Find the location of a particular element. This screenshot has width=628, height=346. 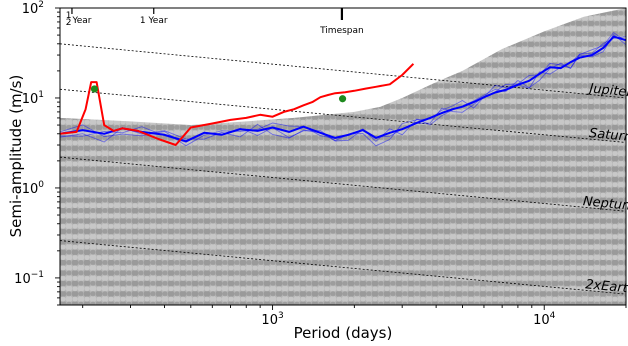

series-line is located at coordinates (237, 104).